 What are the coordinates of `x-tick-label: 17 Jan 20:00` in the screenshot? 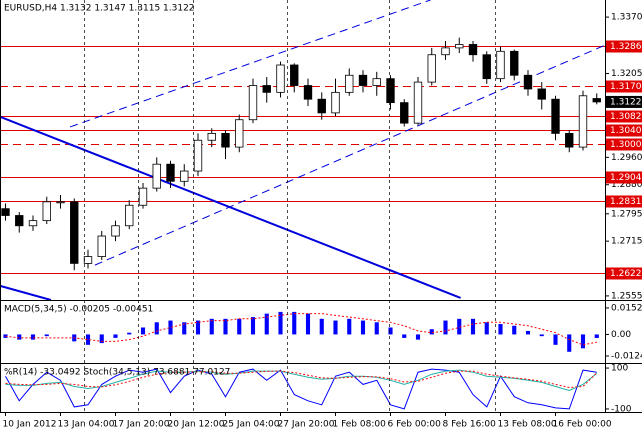 It's located at (141, 425).